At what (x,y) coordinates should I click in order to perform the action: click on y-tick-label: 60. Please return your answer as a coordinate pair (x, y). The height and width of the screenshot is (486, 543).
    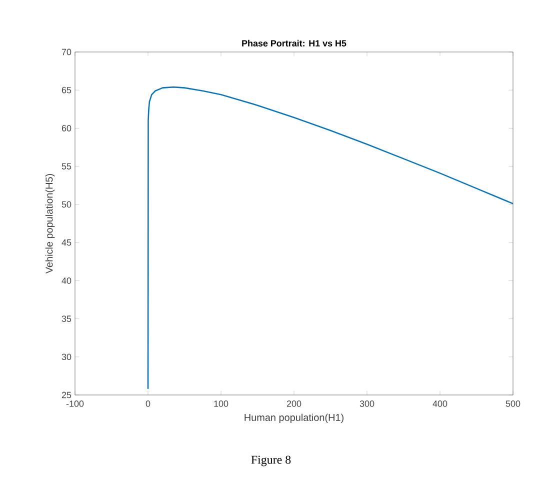
    Looking at the image, I should click on (67, 128).